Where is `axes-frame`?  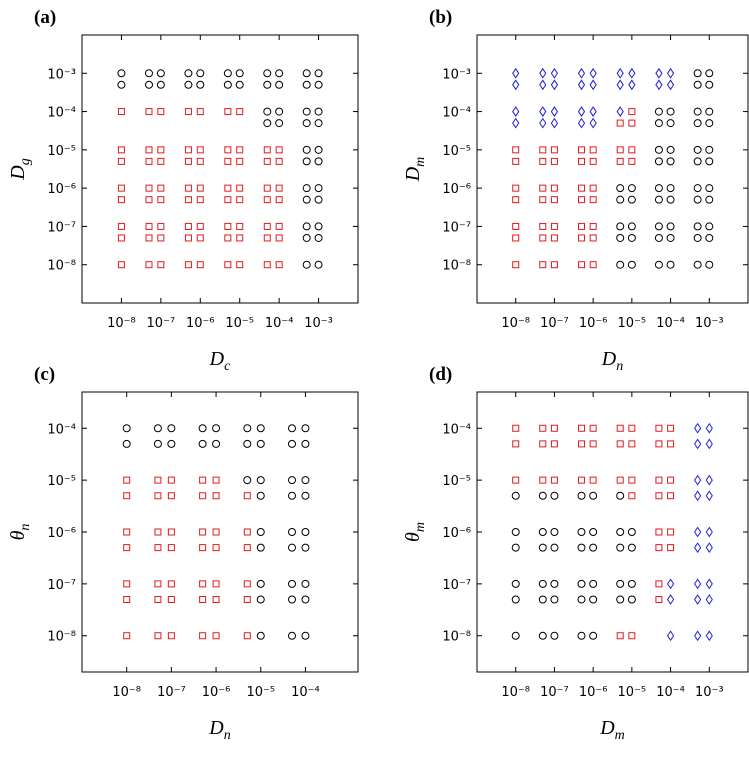
axes-frame is located at coordinates (612, 532).